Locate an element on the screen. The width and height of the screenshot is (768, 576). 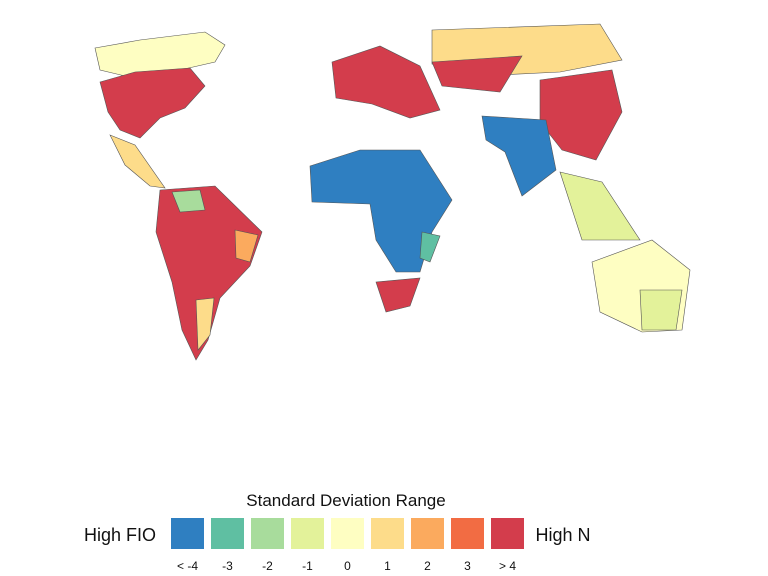
legend-label: 0 is located at coordinates (347, 566).